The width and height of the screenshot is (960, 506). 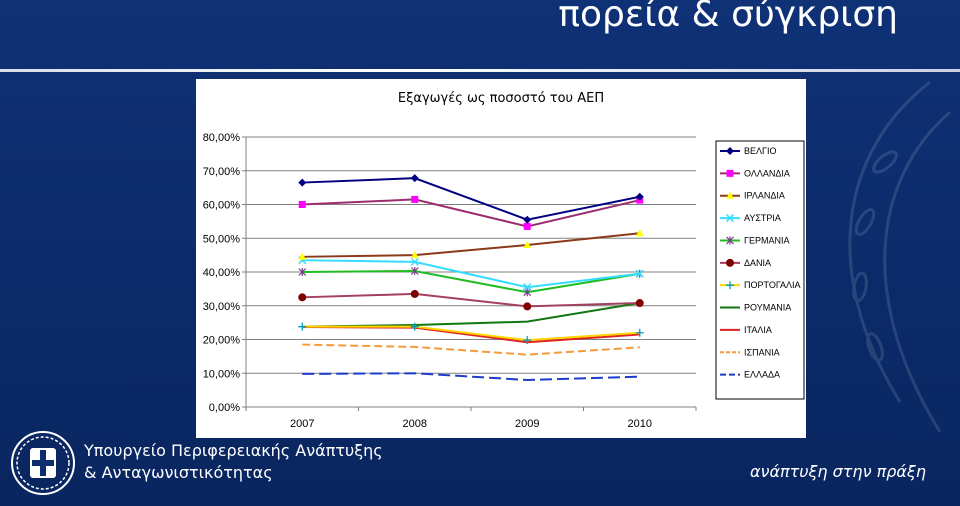 What do you see at coordinates (758, 330) in the screenshot?
I see `legend-label: ΙΤΑΛΙΑ` at bounding box center [758, 330].